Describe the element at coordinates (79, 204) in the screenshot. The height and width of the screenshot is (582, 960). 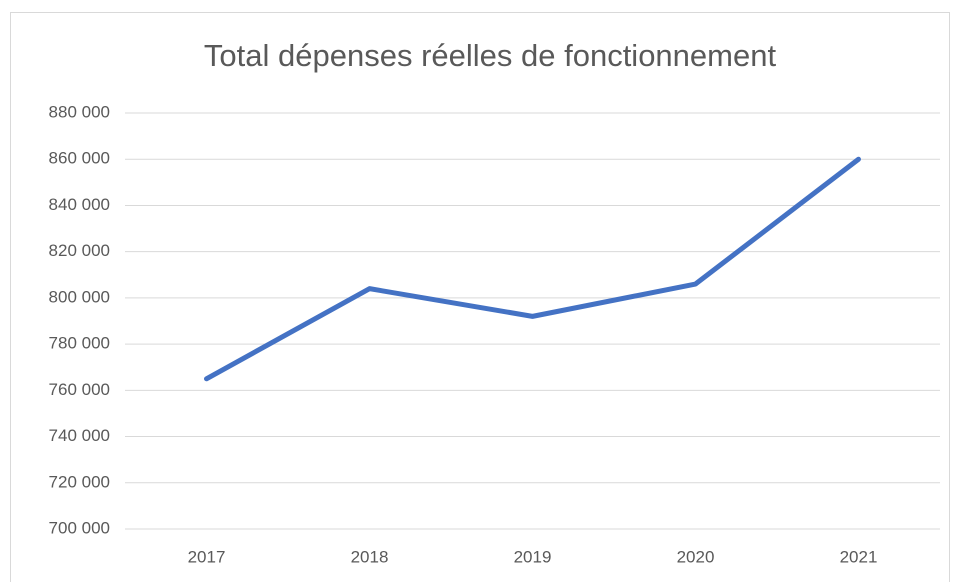
I see `y-tick-label: 840 000` at that location.